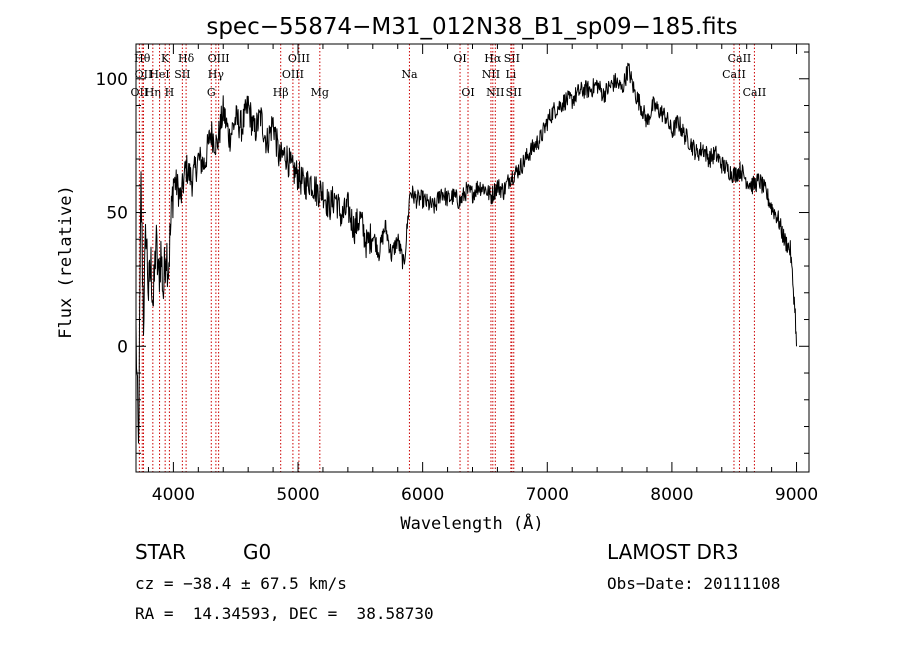 This screenshot has height=649, width=900. What do you see at coordinates (284, 613) in the screenshot?
I see `coordinates-readout: RA = 14.34593, DEC = 38.58730` at bounding box center [284, 613].